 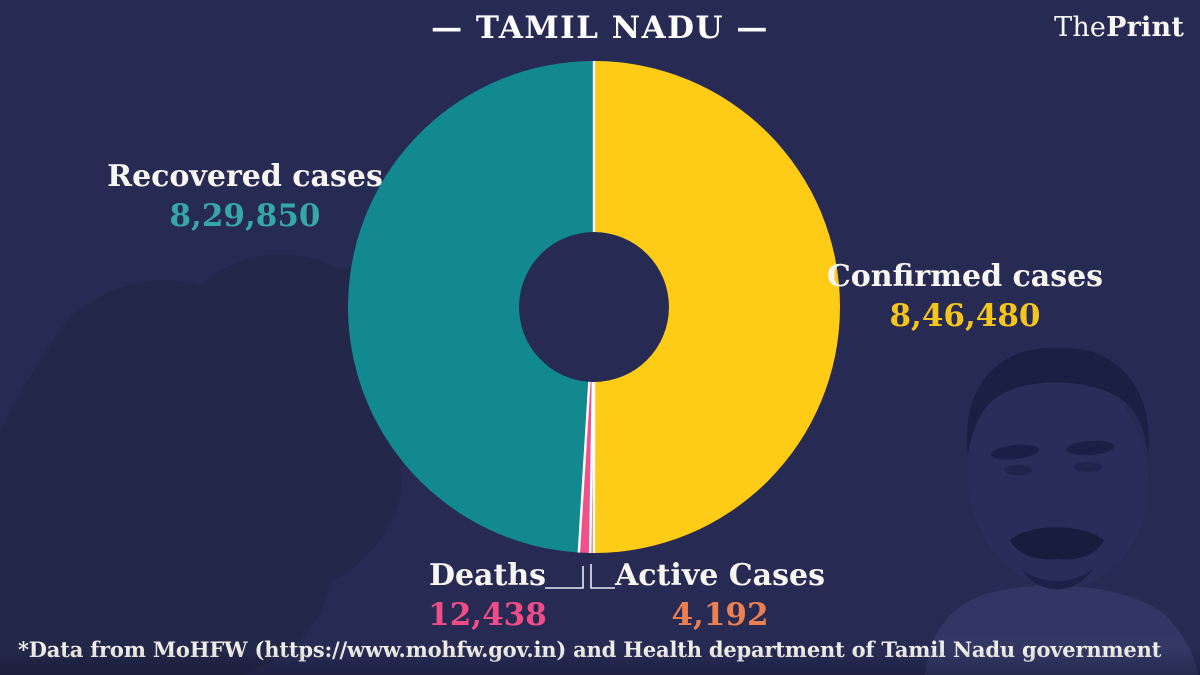 I want to click on recovered-cases-callout: Recovered cases 8,29,850, so click(x=245, y=196).